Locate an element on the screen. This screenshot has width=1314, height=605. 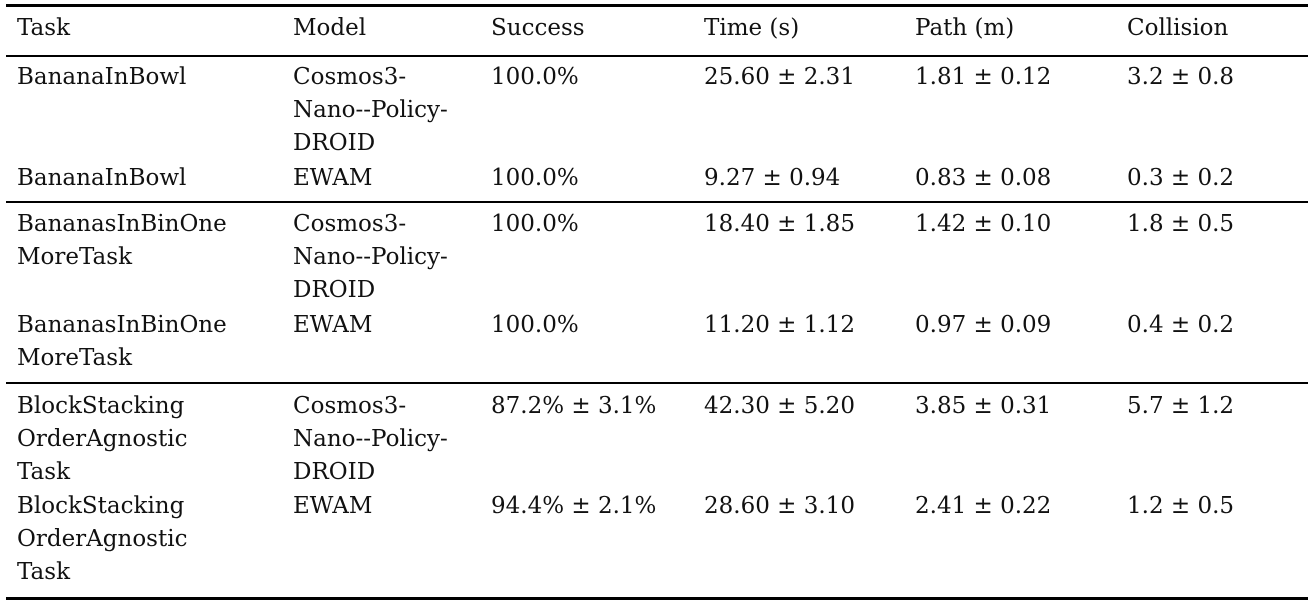
header-time: Time (s) is located at coordinates (752, 28).